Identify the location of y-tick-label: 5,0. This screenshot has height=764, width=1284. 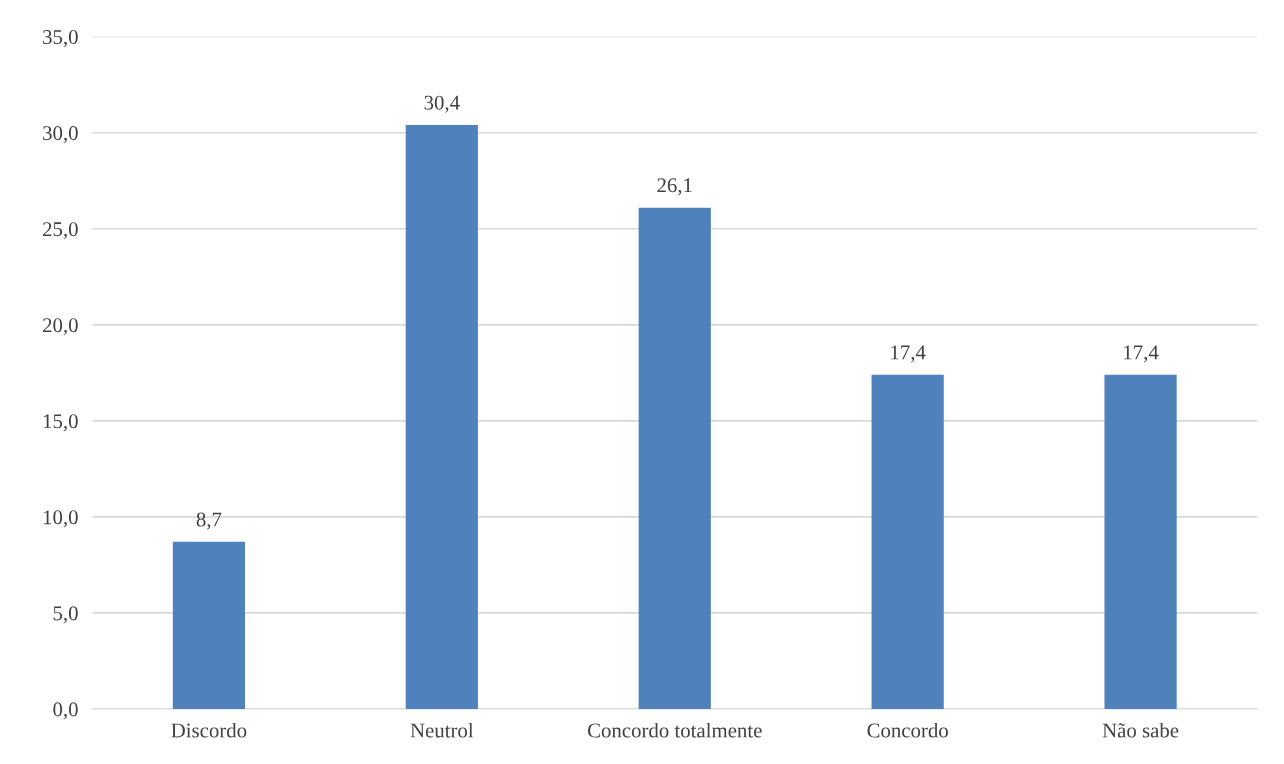
(65, 615).